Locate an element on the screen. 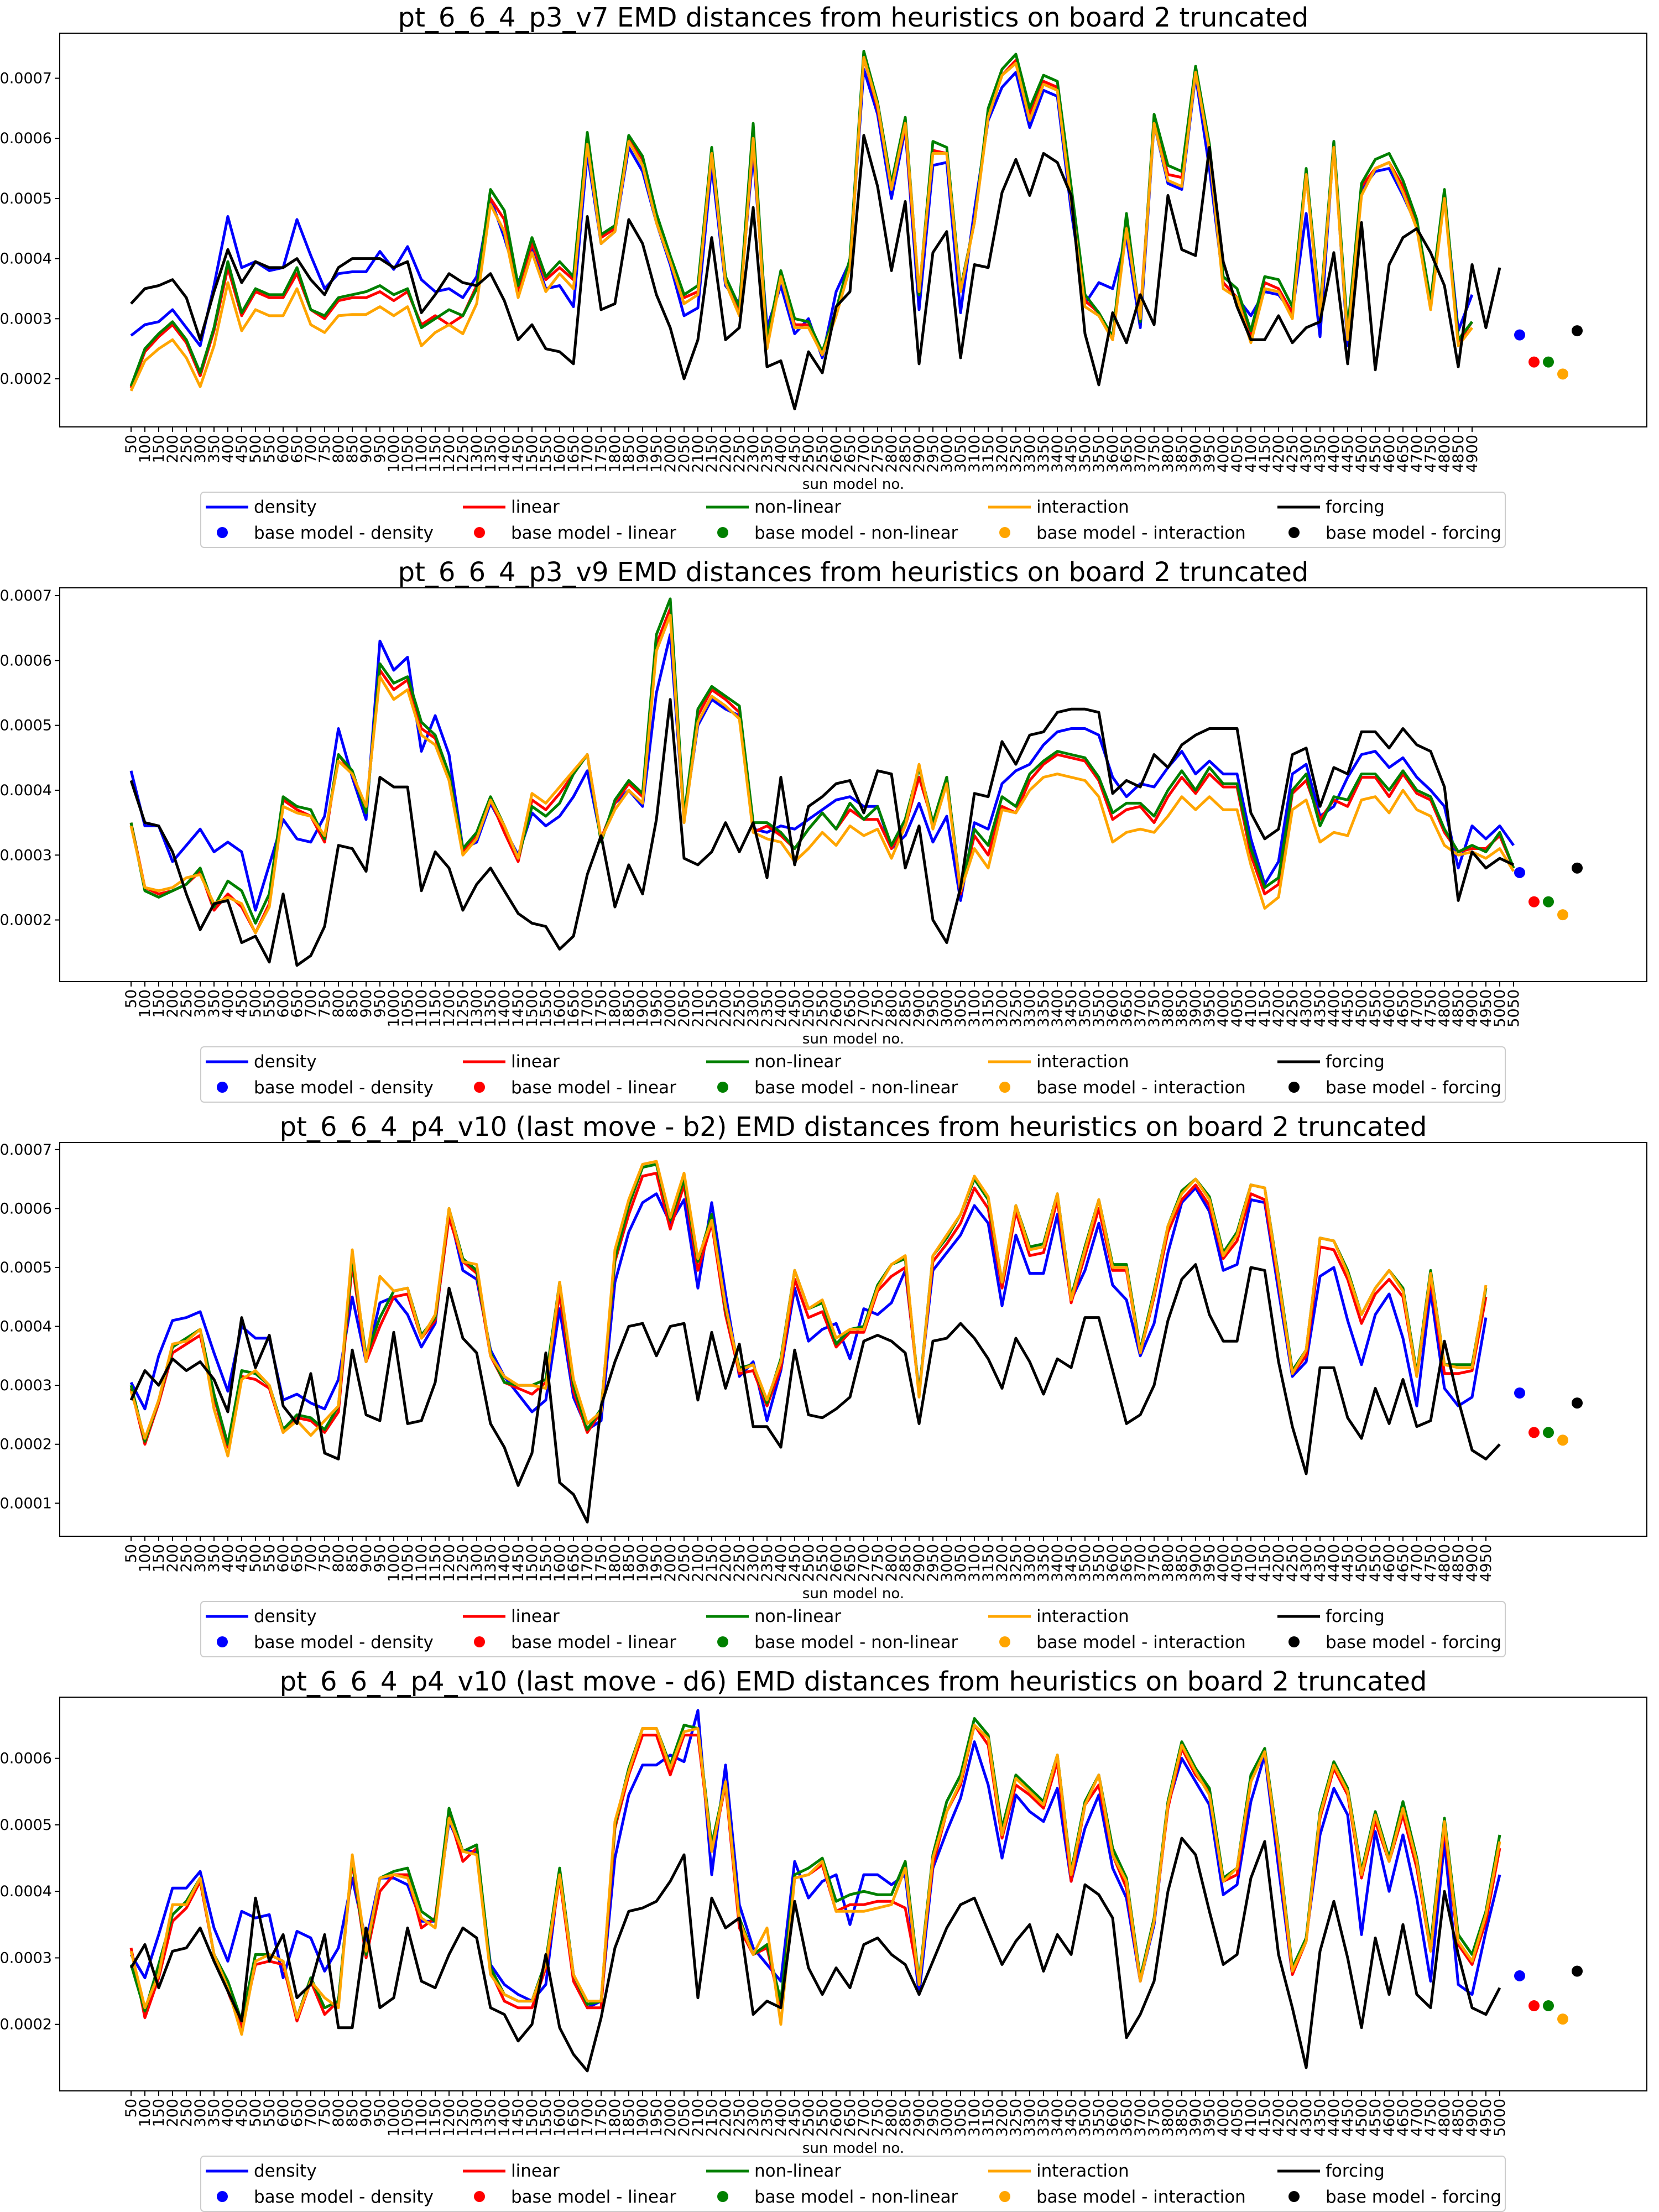 The height and width of the screenshot is (2212, 1659). x-tick-label: 4400 is located at coordinates (1335, 2118).